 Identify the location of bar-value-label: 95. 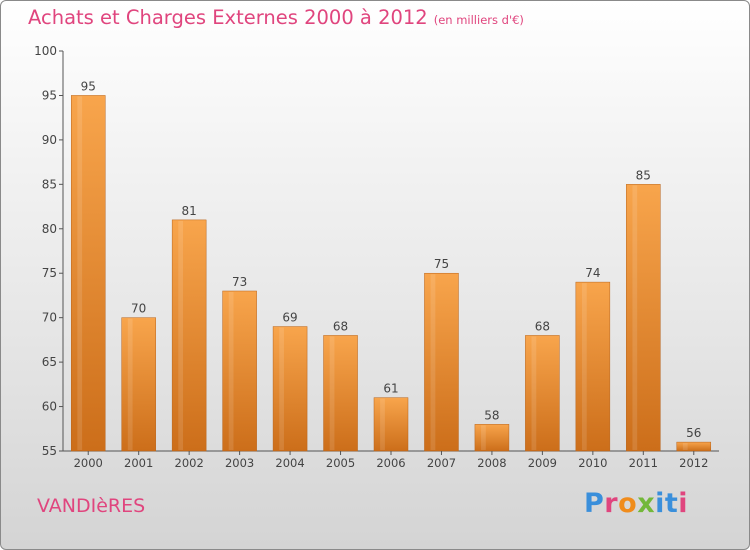
(88, 86).